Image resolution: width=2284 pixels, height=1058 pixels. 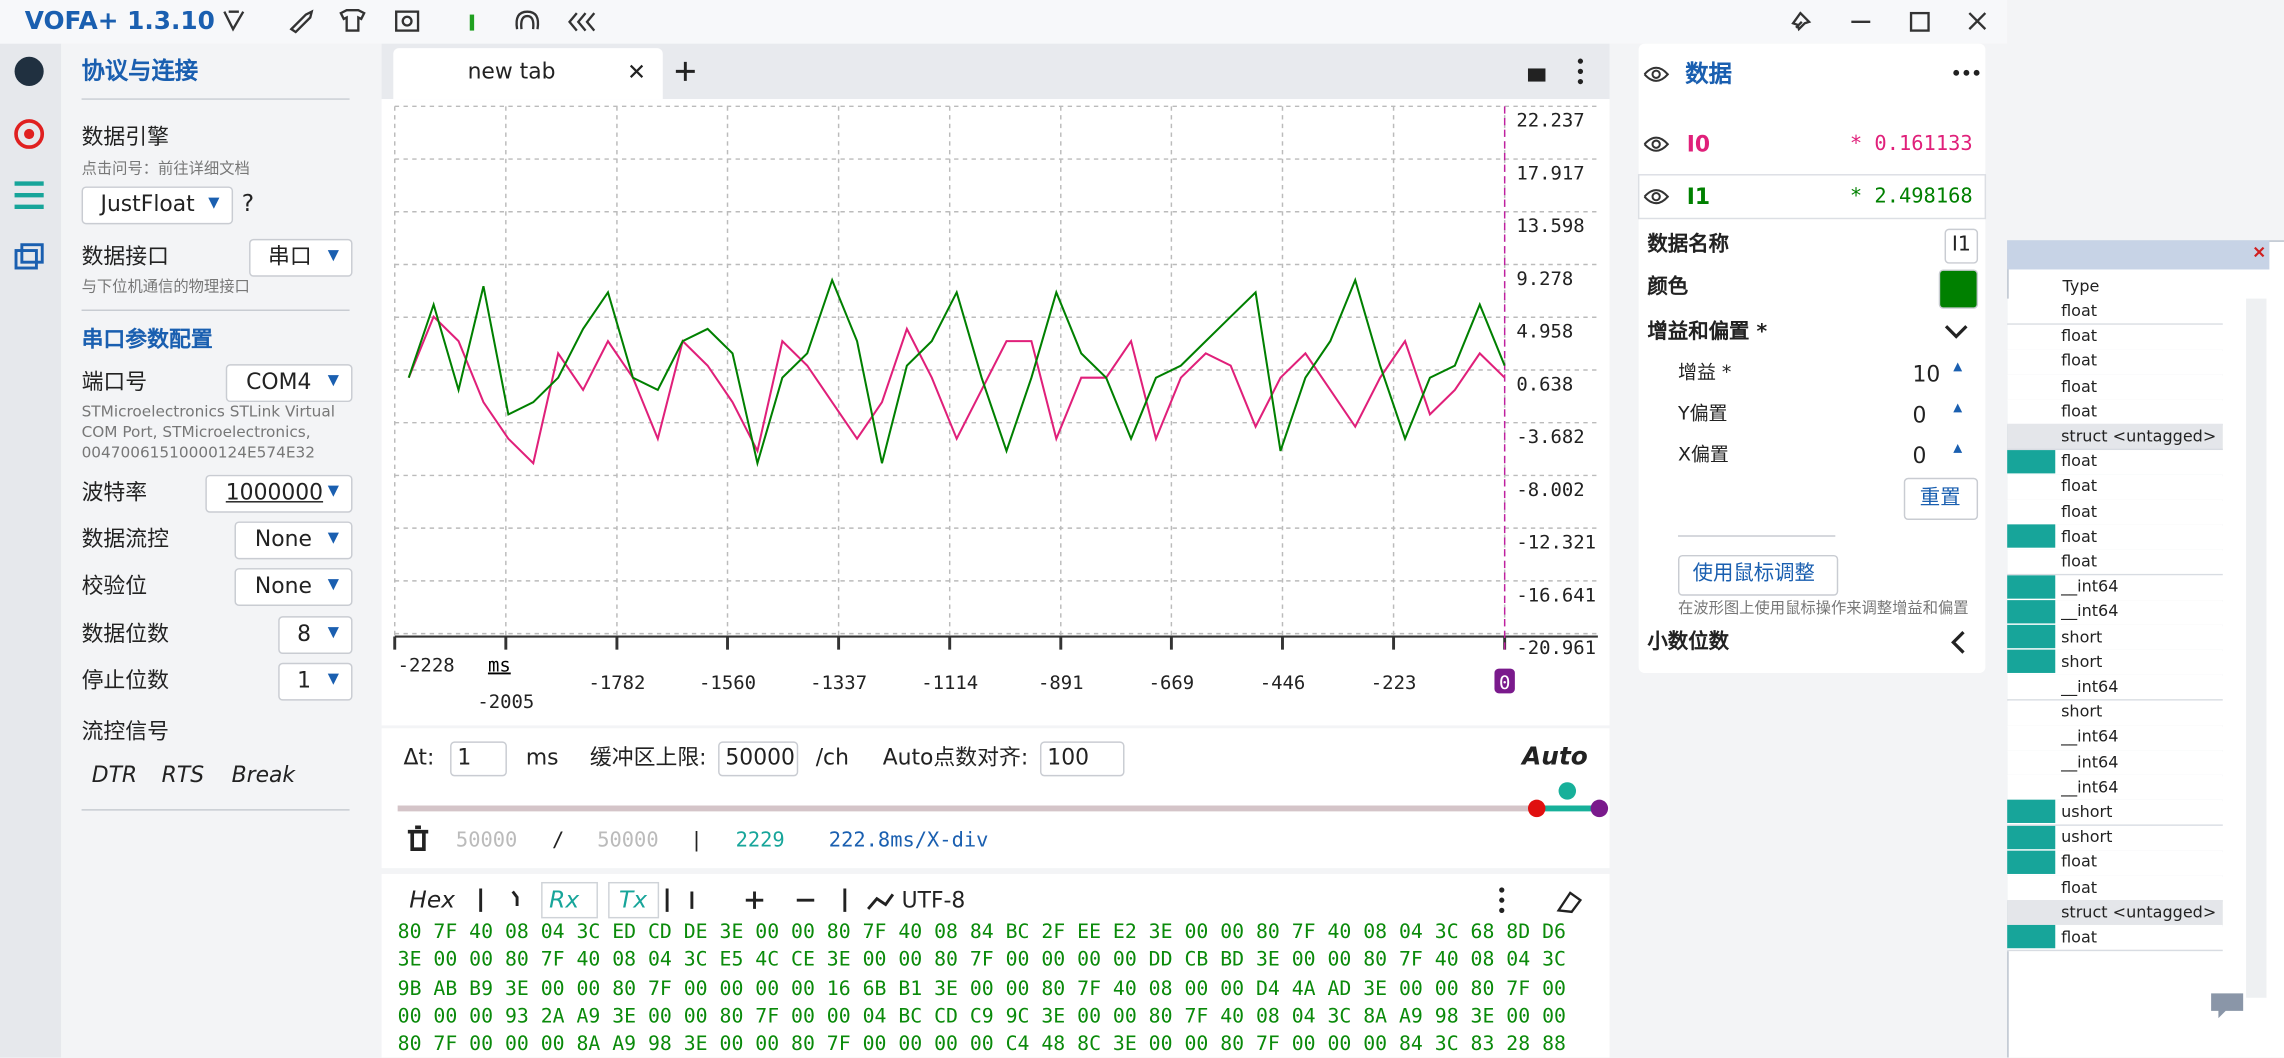 I want to click on eraser-icon, so click(x=1569, y=902).